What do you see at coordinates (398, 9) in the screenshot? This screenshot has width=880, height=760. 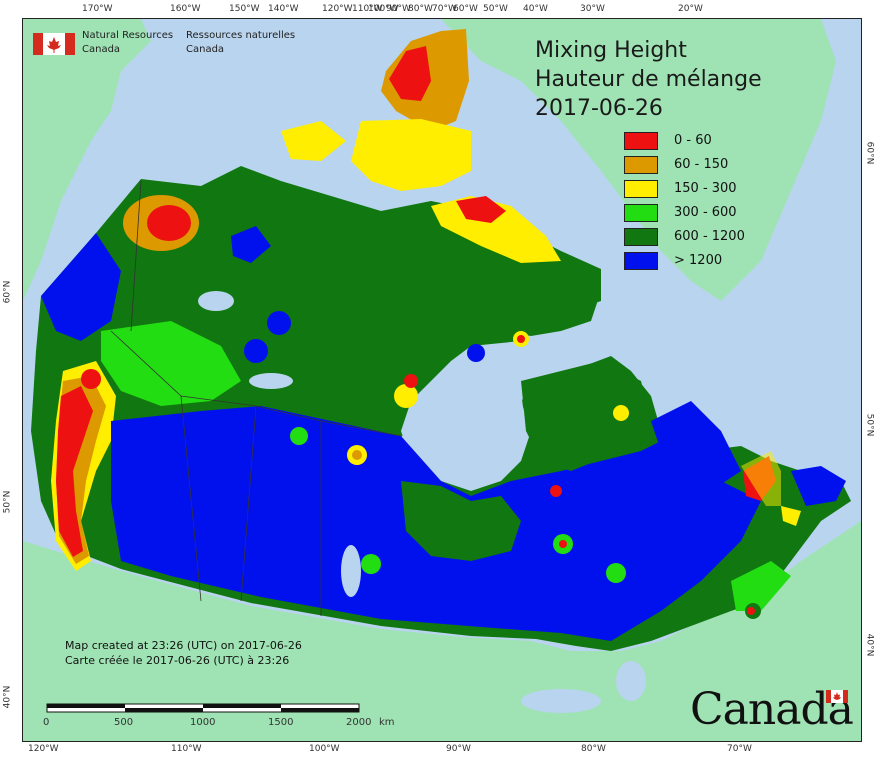 I see `tick-top-90w: 90°W` at bounding box center [398, 9].